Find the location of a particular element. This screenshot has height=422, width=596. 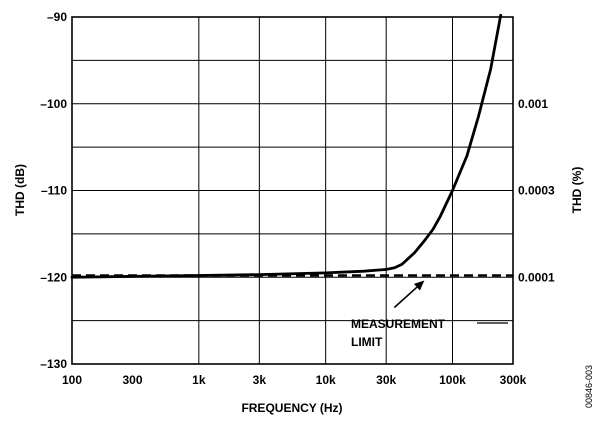

y-tick-label-0: –90 is located at coordinates (57, 17).